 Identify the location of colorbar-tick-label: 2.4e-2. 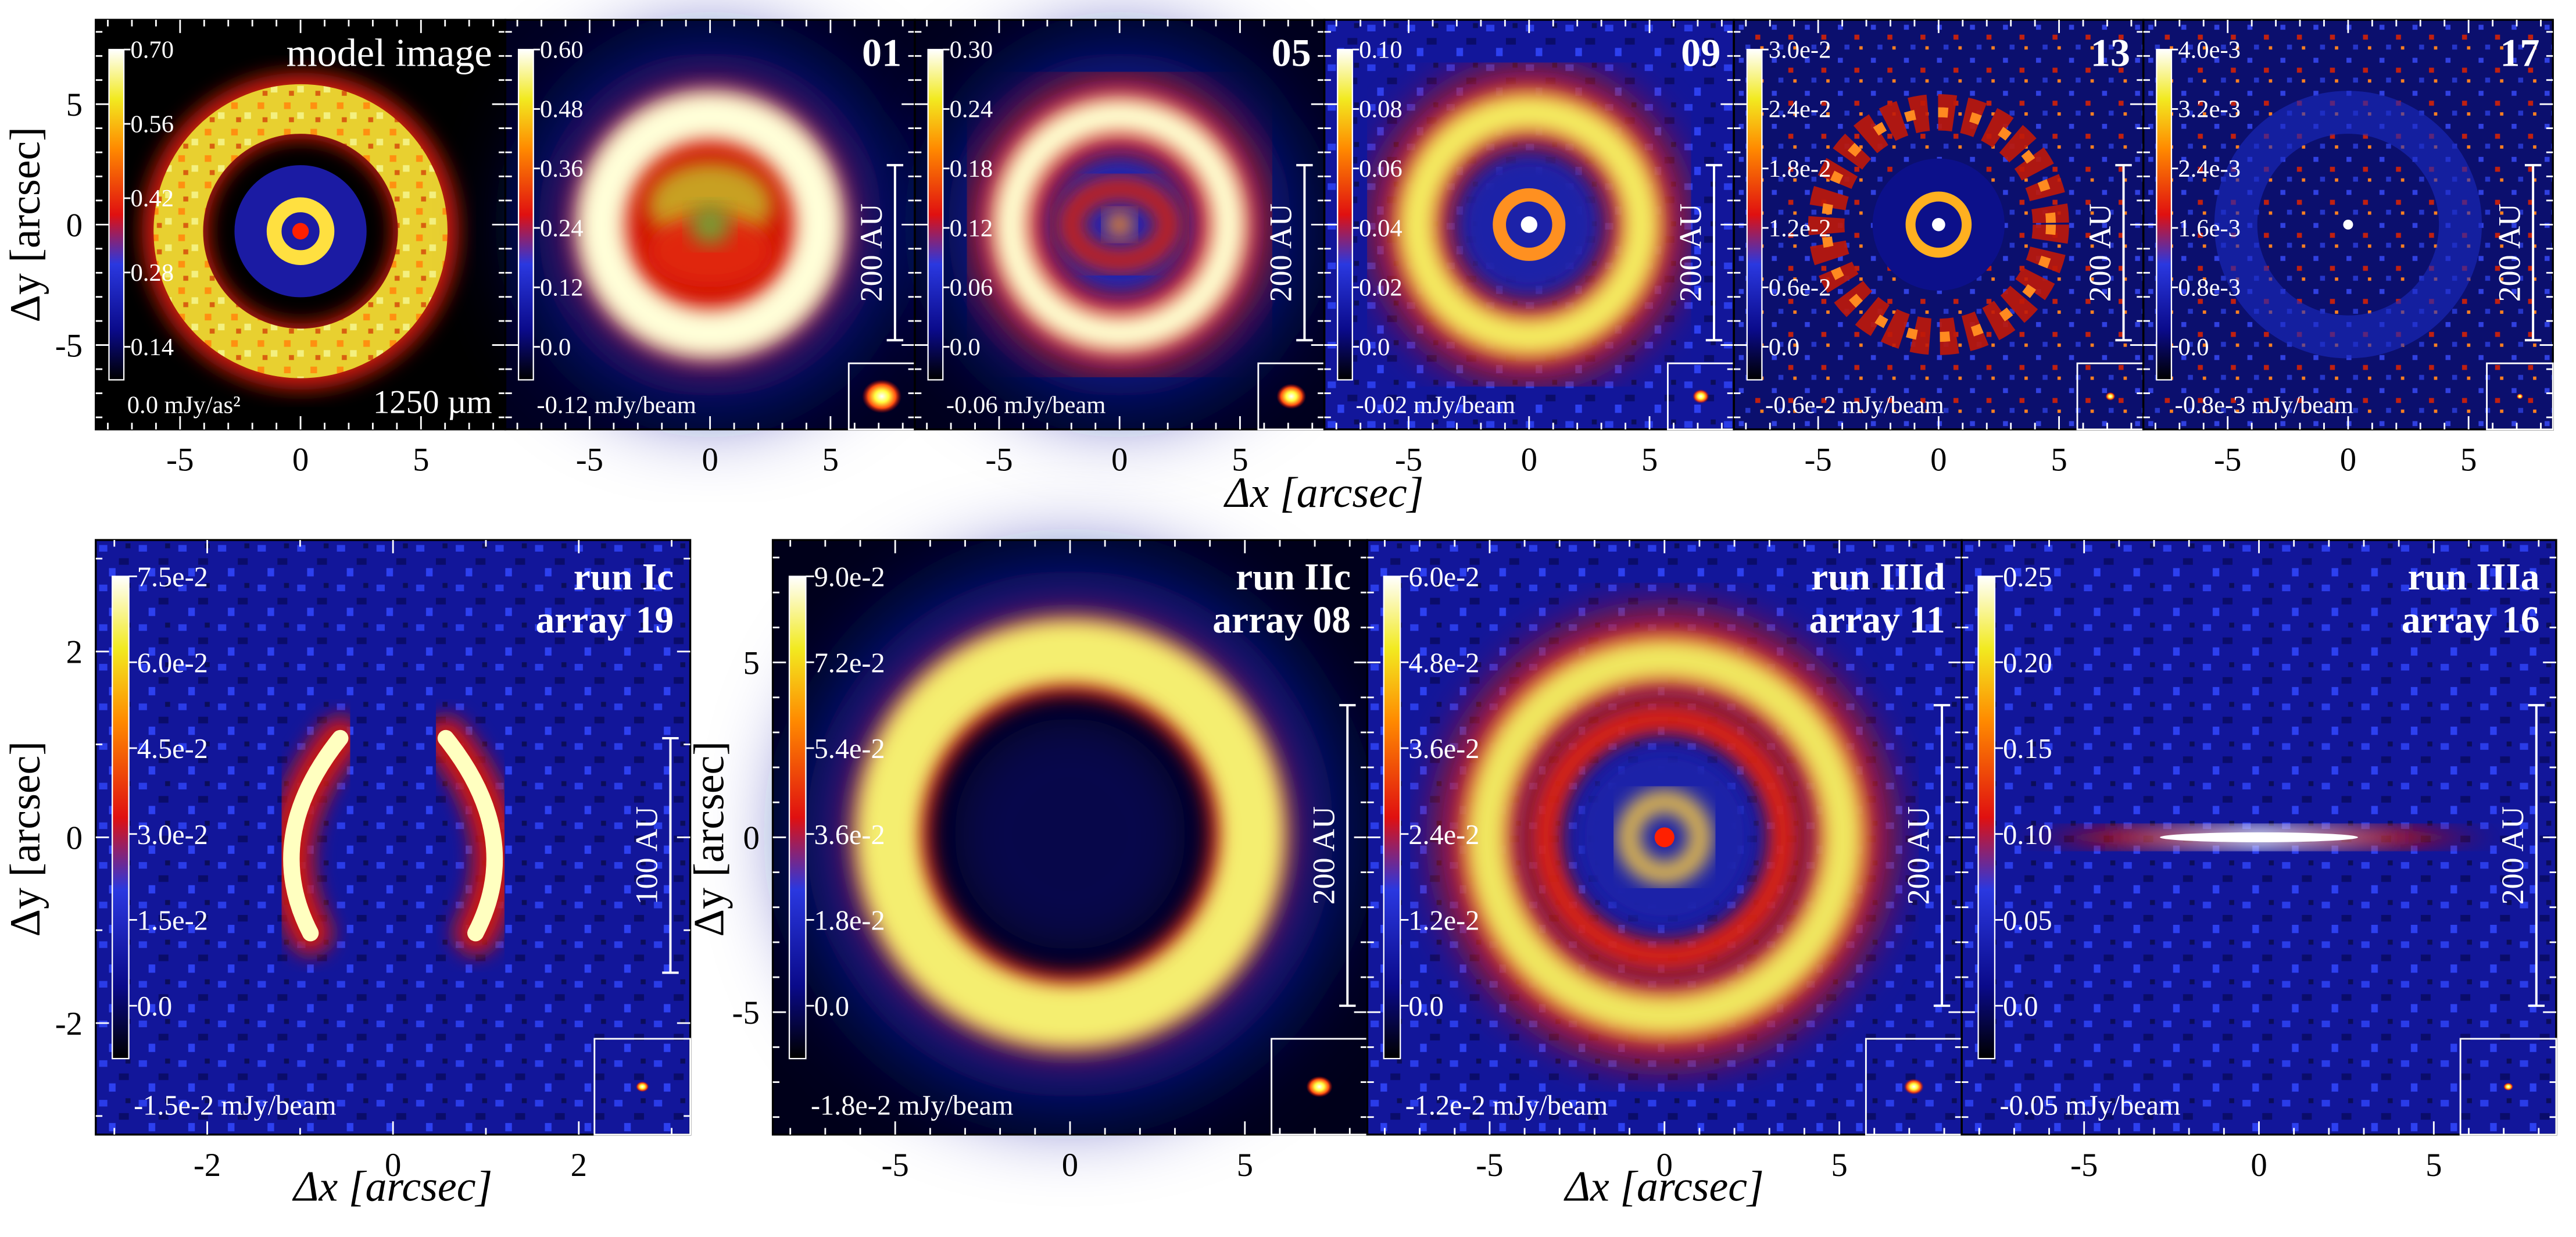
(1444, 835).